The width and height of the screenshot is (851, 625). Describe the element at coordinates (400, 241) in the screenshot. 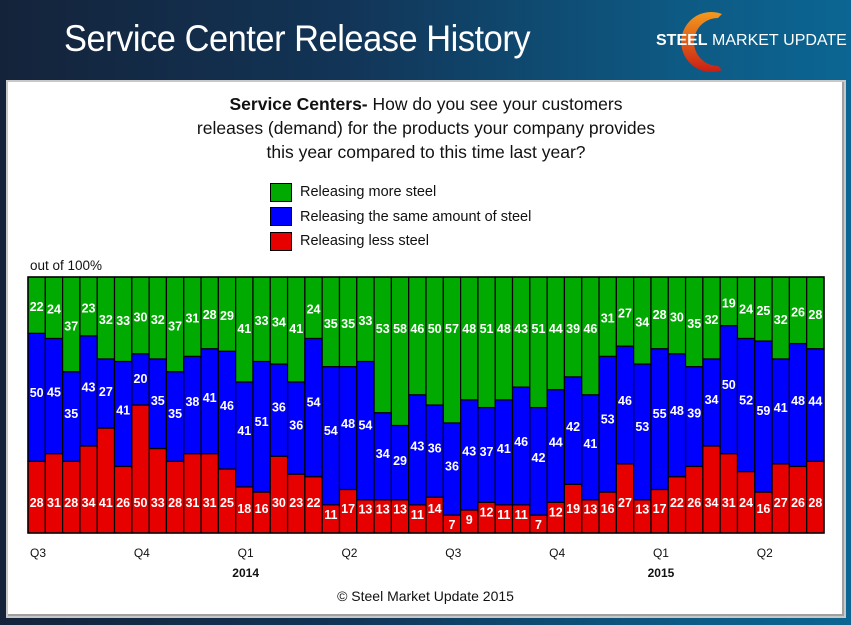

I see `legend-item-less: Releasing less steel` at that location.